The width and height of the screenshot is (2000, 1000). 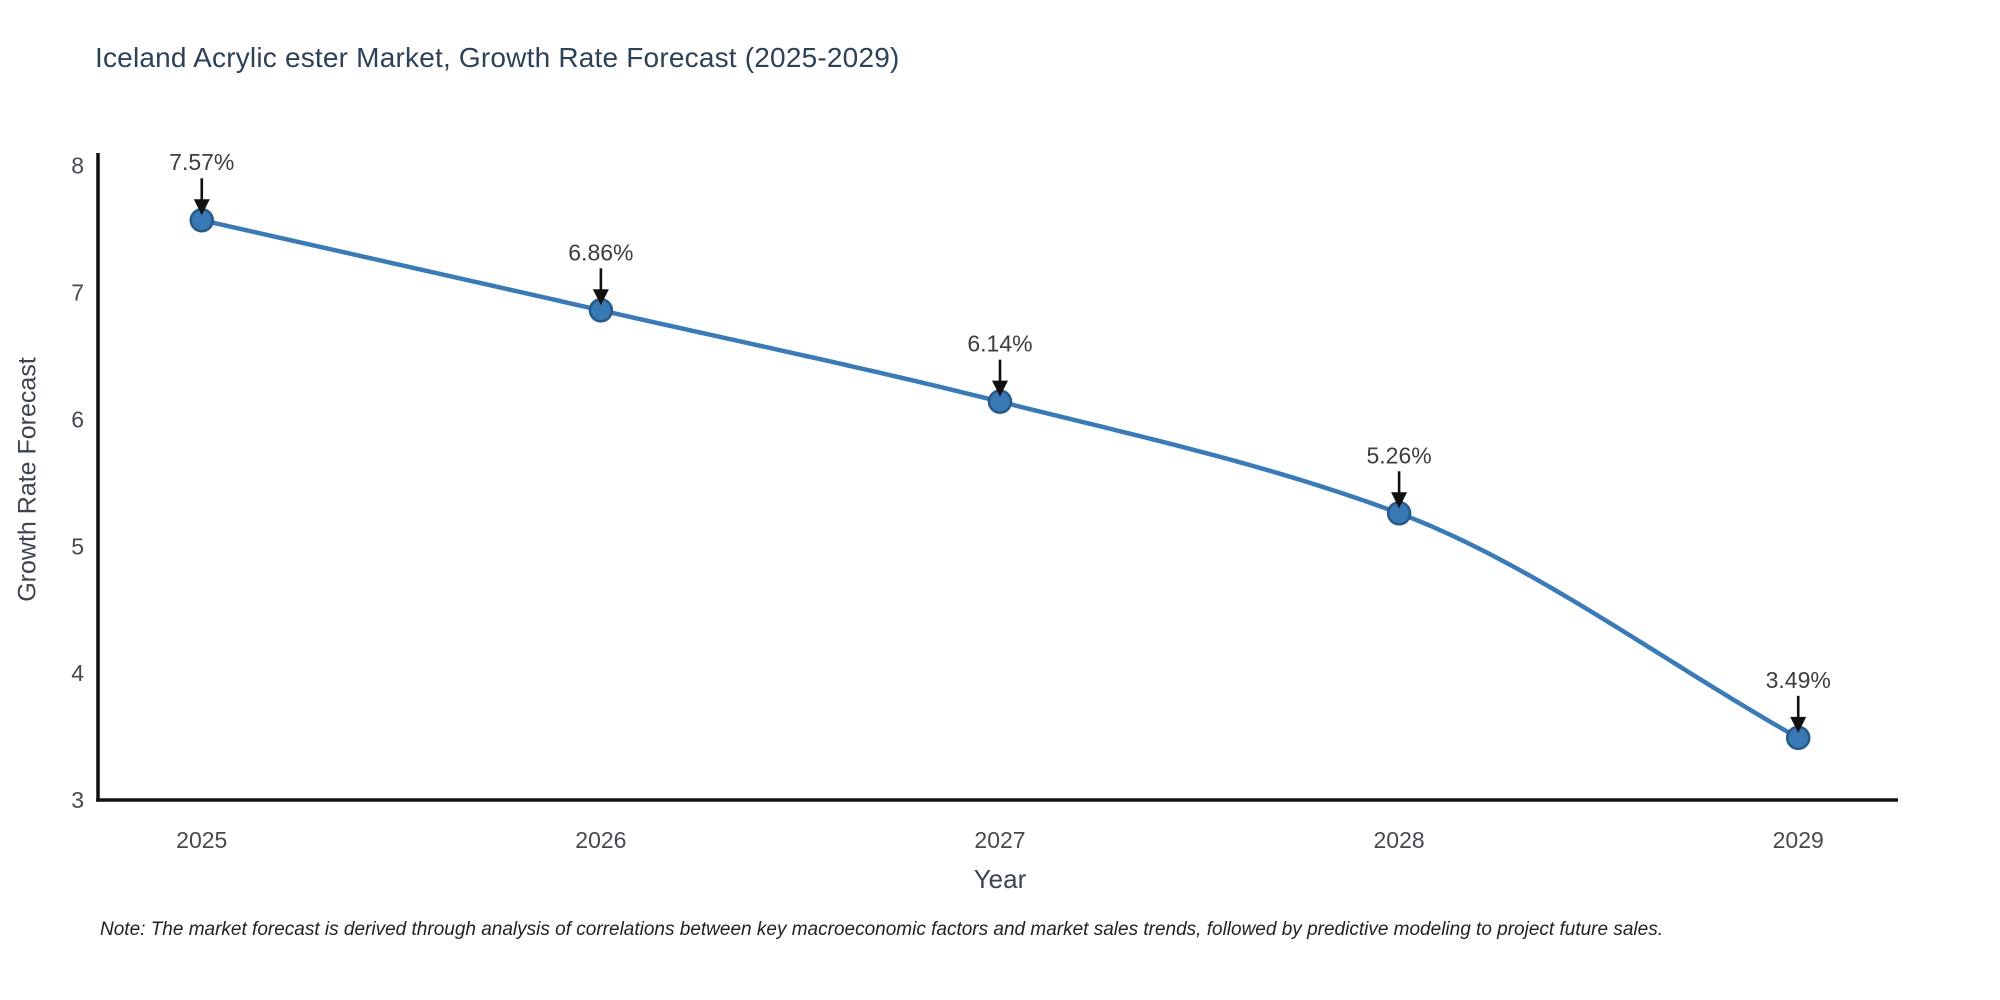 I want to click on y-tick-label: 4, so click(x=77, y=673).